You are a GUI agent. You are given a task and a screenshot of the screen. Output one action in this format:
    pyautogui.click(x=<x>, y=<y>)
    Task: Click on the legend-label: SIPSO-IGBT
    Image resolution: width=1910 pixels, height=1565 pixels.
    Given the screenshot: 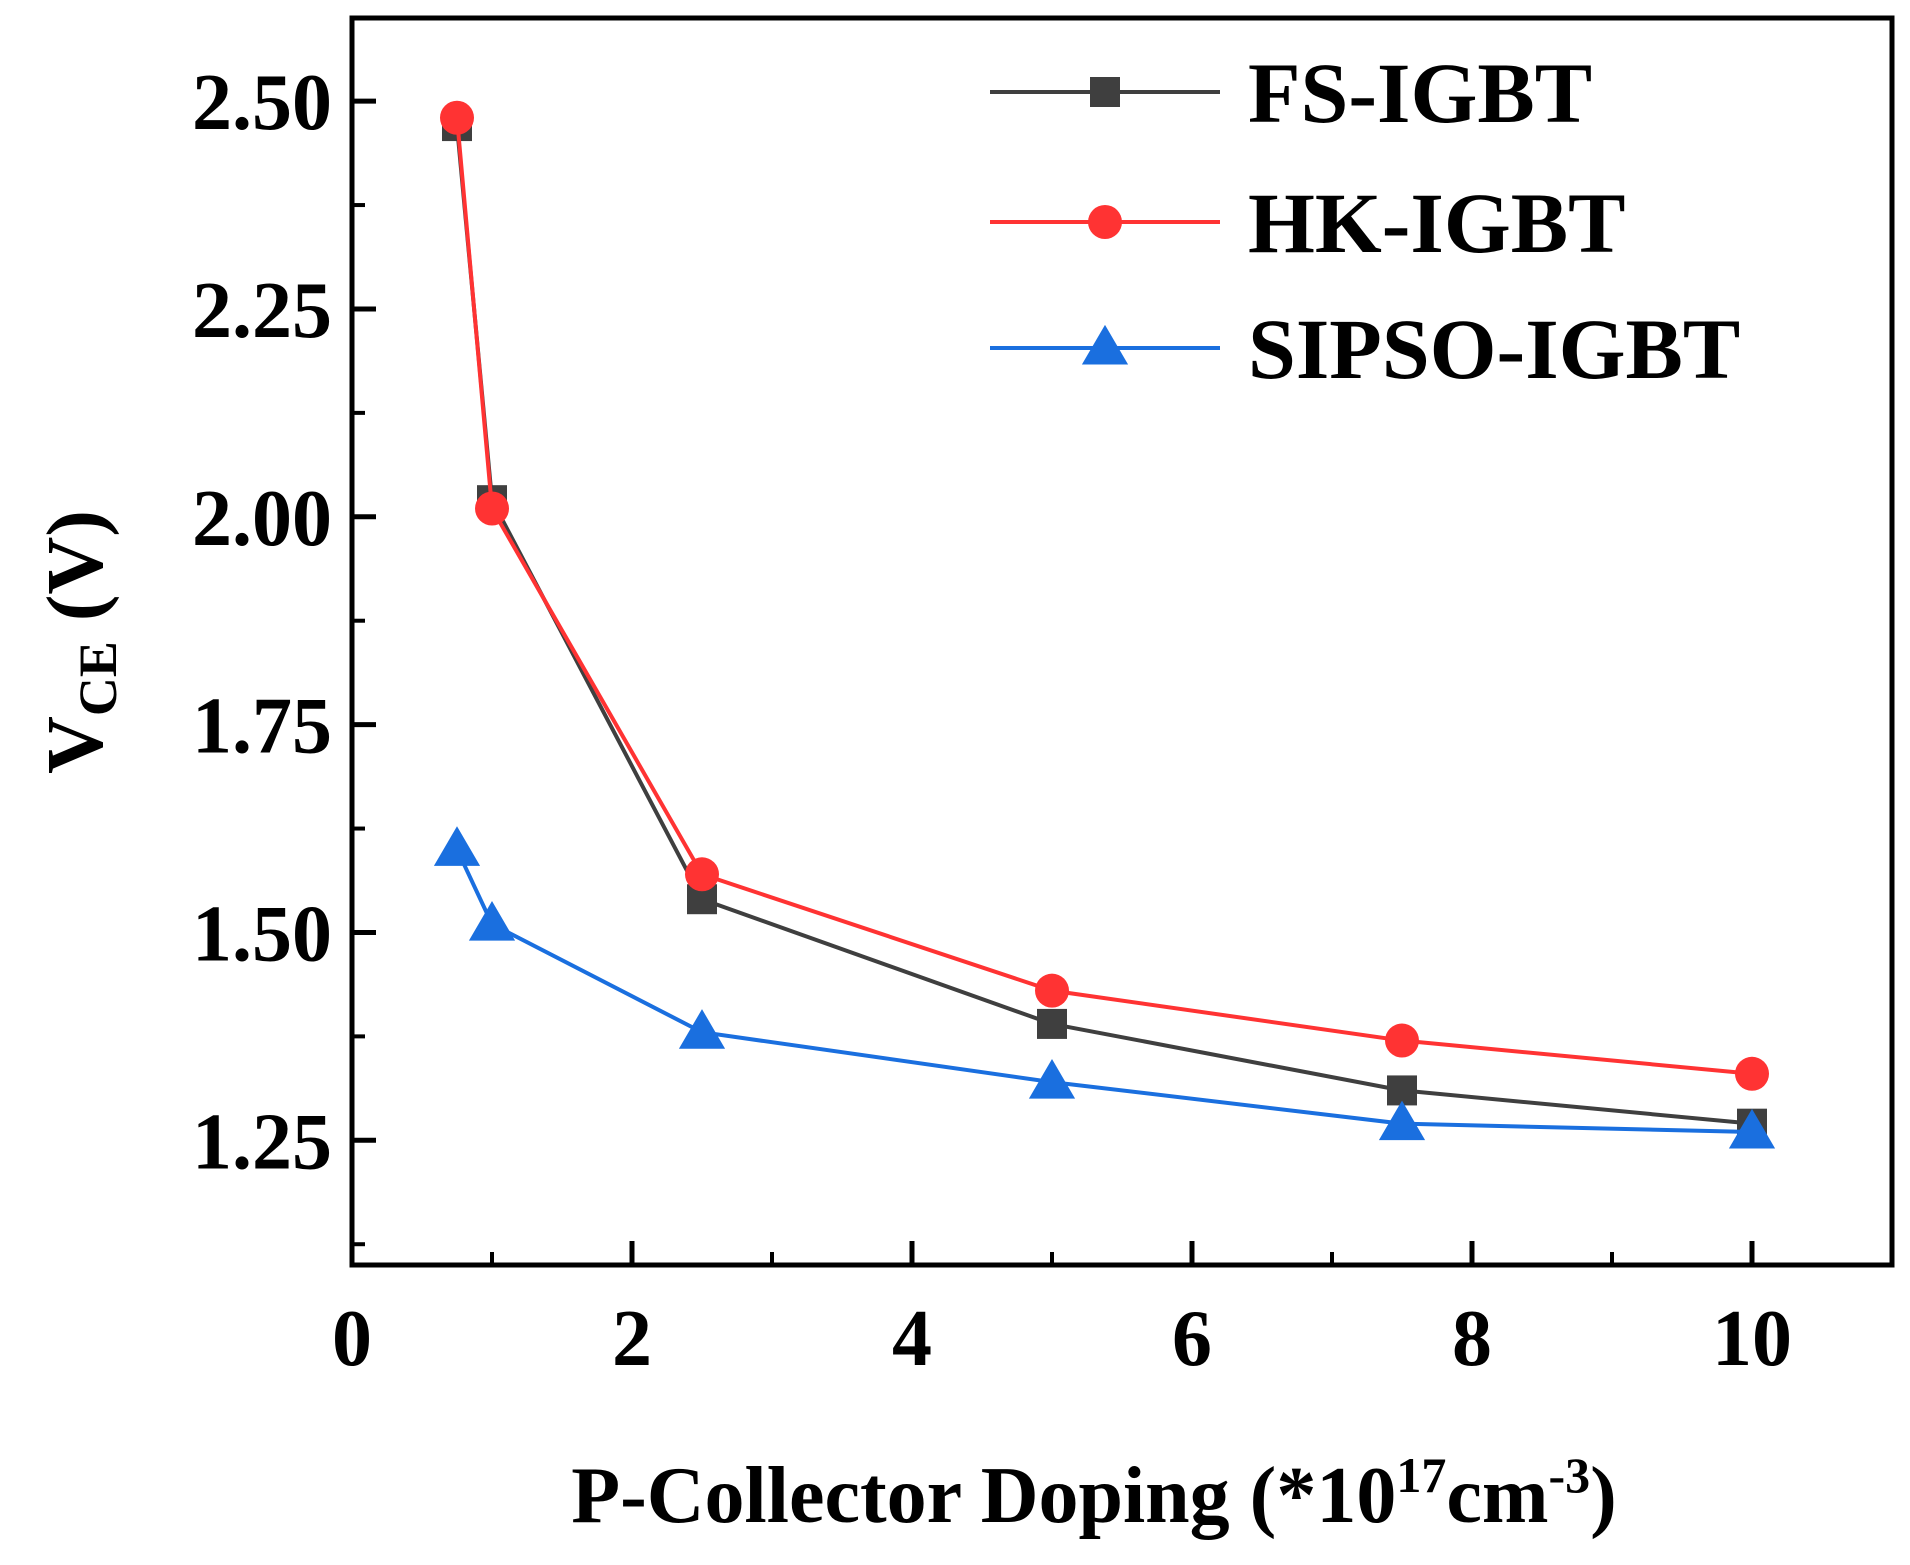 What is the action you would take?
    pyautogui.click(x=1494, y=349)
    